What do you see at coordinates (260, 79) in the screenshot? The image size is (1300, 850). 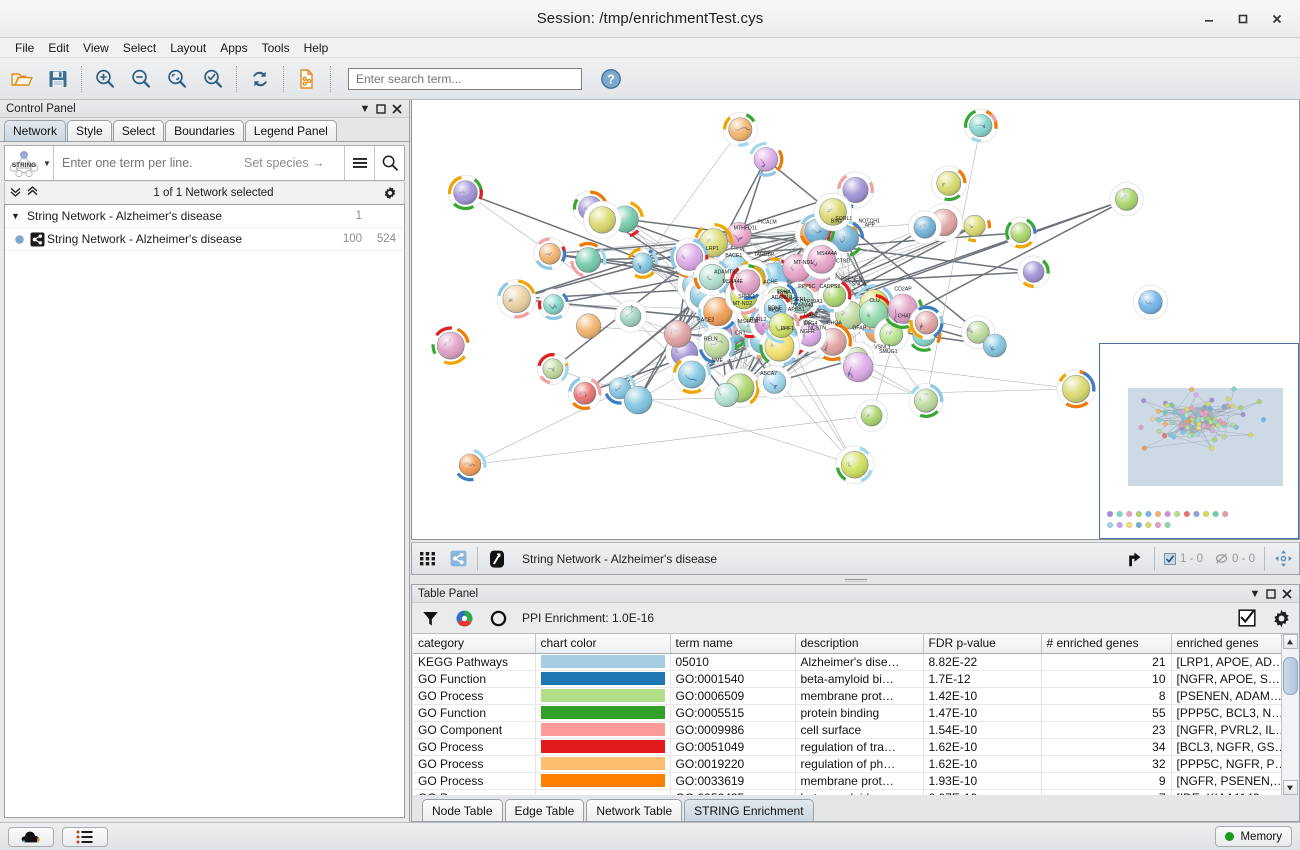 I see `refresh-icon` at bounding box center [260, 79].